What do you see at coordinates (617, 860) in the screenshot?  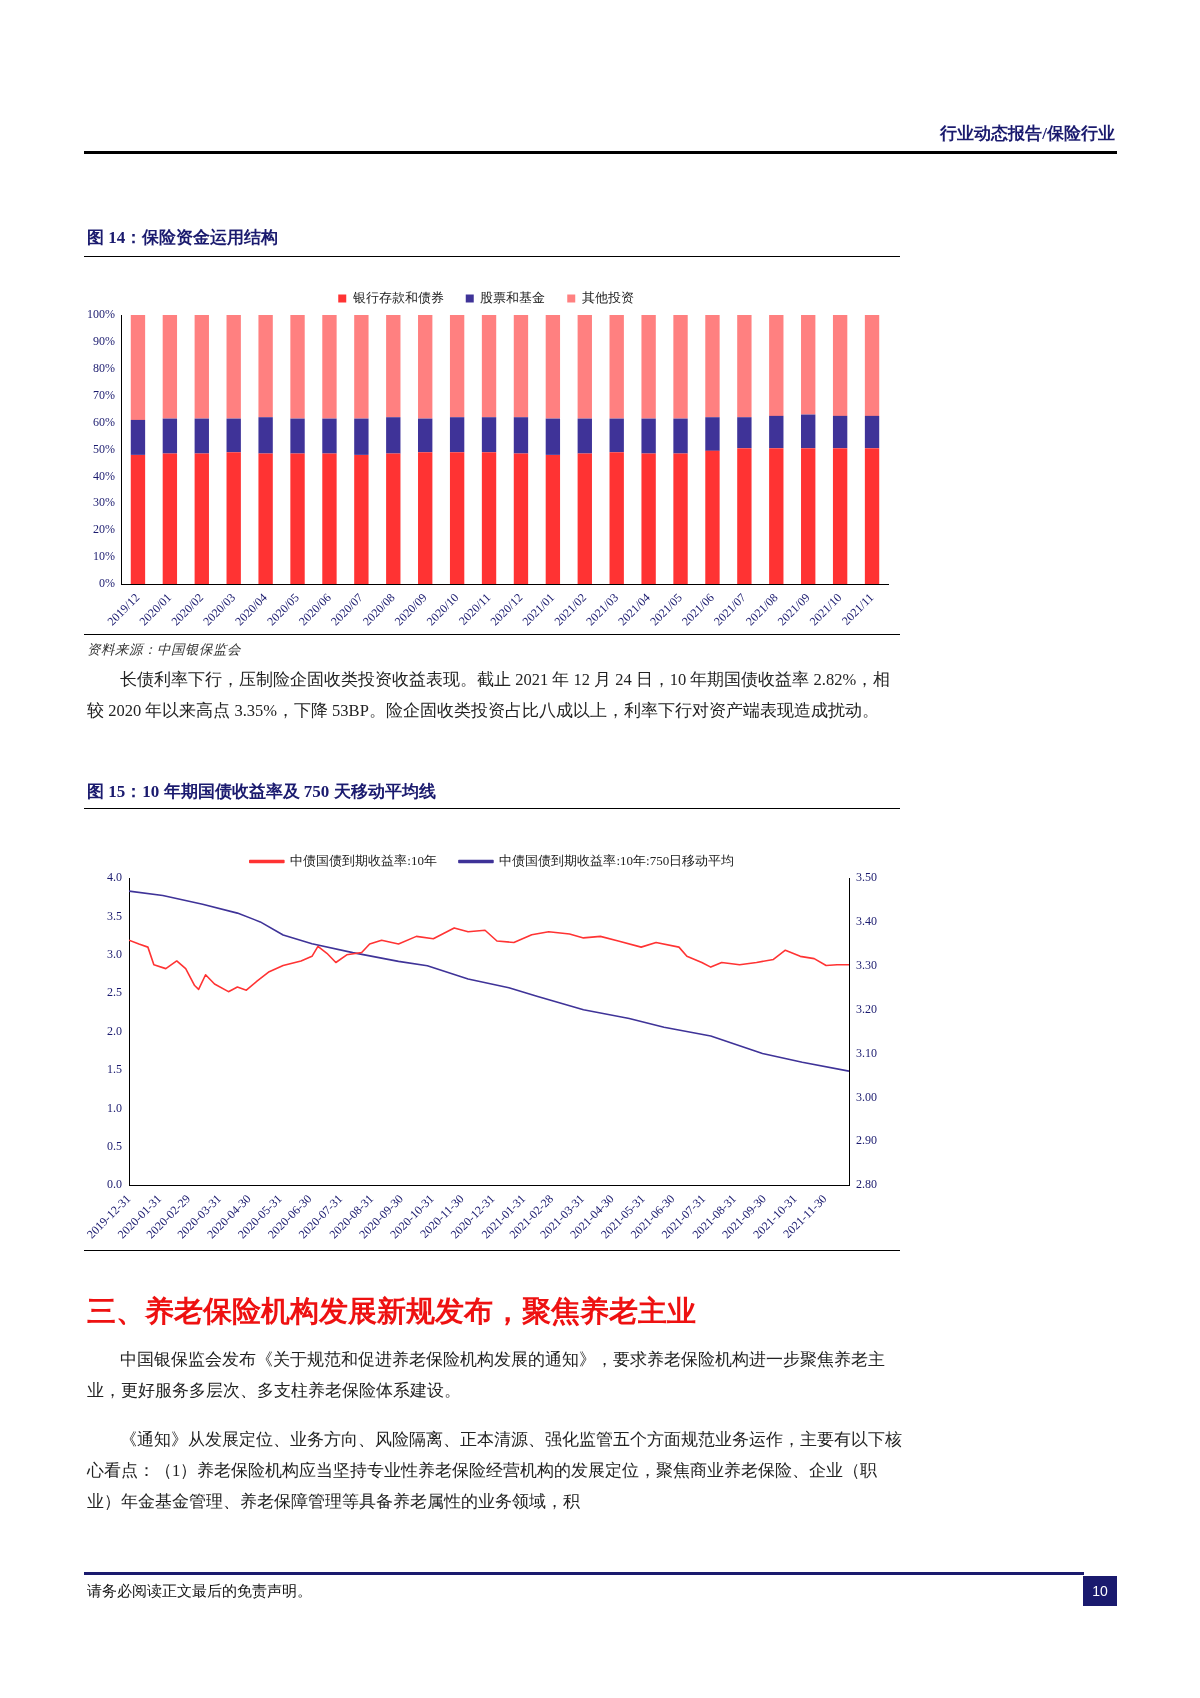 I see `legend-label: 中债国债到期收益率:10年:750日移动平均` at bounding box center [617, 860].